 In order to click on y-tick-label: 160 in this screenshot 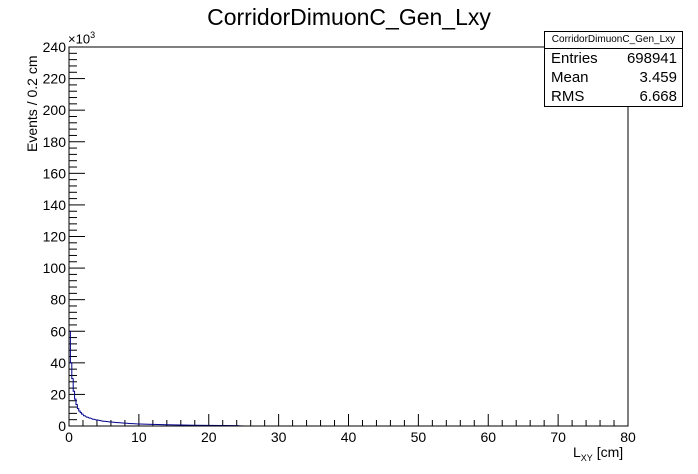, I will do `click(55, 173)`.